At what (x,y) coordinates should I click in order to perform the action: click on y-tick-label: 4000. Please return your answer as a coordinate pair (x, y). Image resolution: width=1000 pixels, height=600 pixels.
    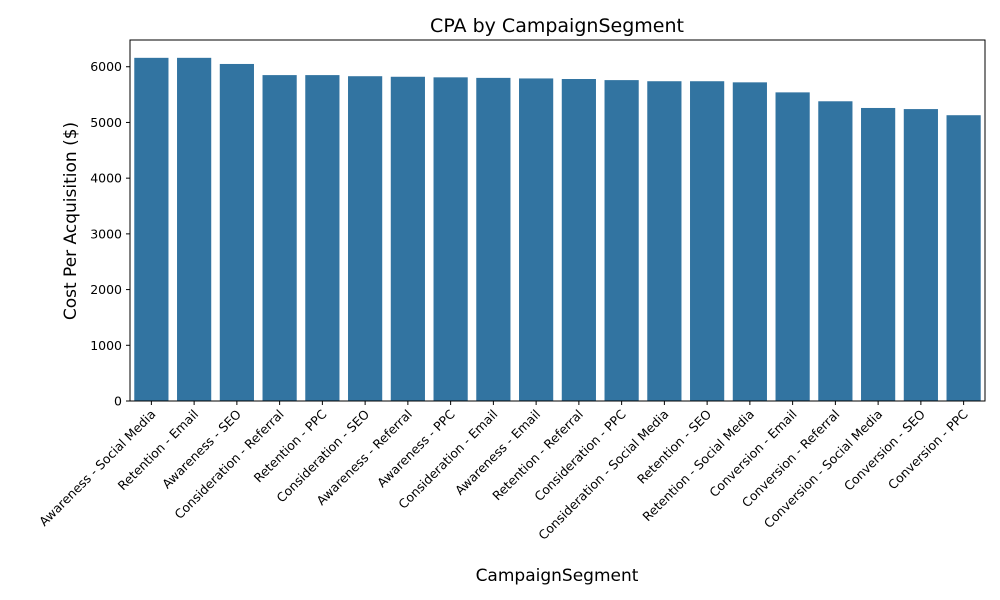
    Looking at the image, I should click on (106, 178).